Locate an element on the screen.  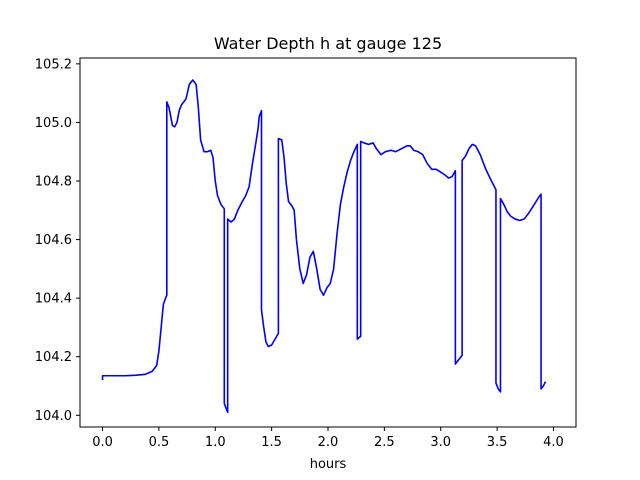
y-tick-label: 104.0 is located at coordinates (53, 416).